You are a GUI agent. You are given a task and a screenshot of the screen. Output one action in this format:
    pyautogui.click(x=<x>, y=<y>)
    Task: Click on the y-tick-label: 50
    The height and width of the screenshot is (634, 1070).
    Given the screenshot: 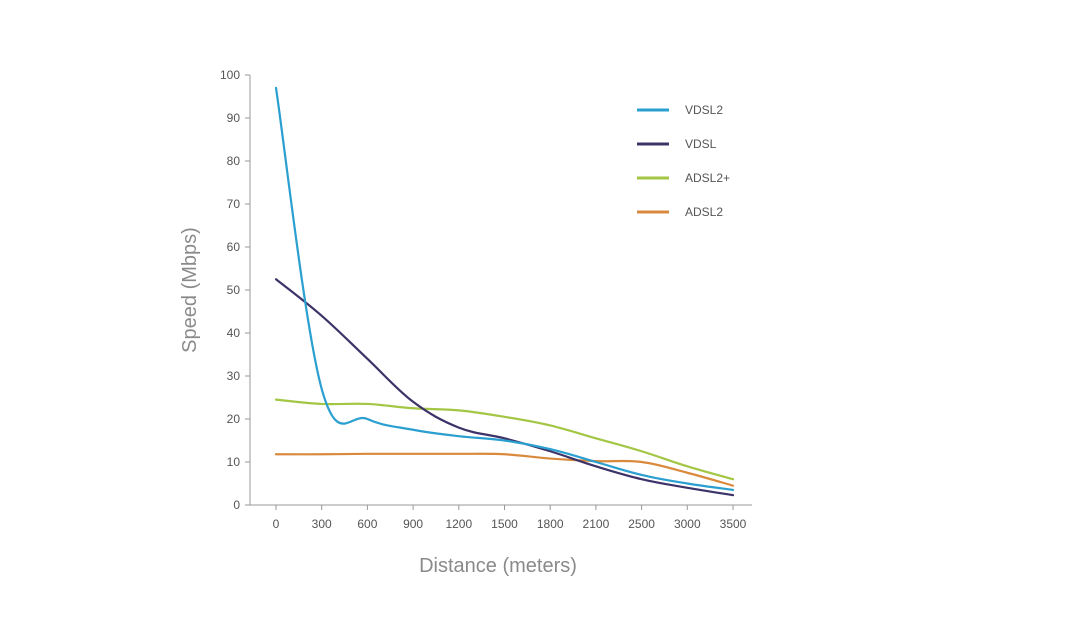 What is the action you would take?
    pyautogui.click(x=234, y=290)
    